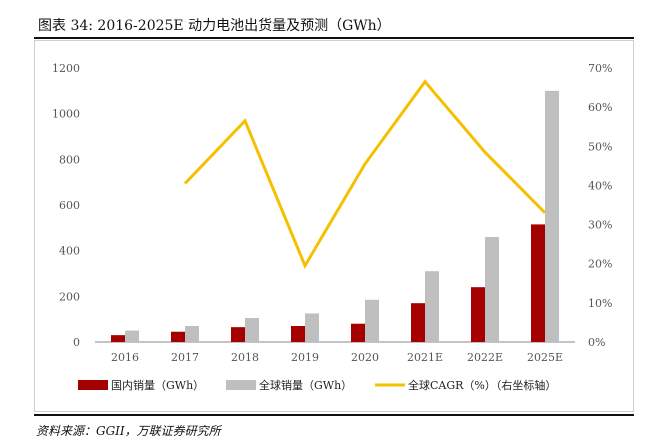 The width and height of the screenshot is (648, 445). What do you see at coordinates (596, 342) in the screenshot?
I see `y-right-tick-label: 0%` at bounding box center [596, 342].